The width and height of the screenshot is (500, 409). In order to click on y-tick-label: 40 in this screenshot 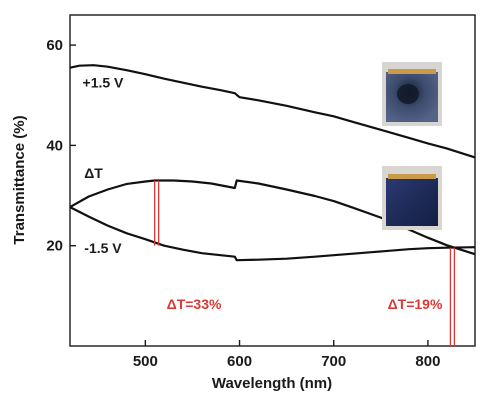, I will do `click(54, 145)`.